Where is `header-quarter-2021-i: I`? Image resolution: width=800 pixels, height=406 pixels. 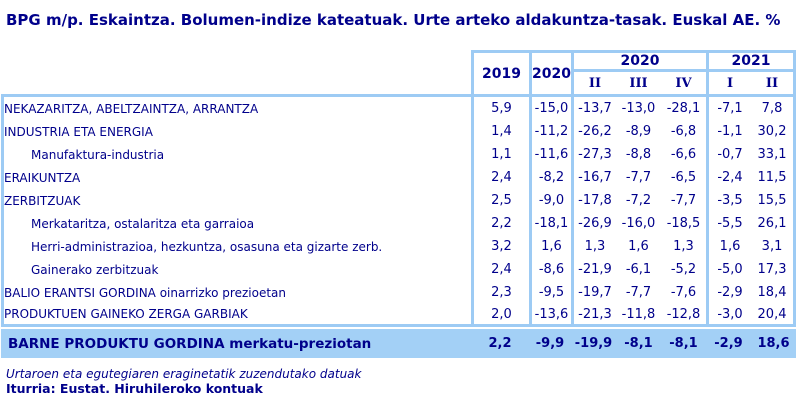
header-quarter-2021-i: I is located at coordinates (729, 84).